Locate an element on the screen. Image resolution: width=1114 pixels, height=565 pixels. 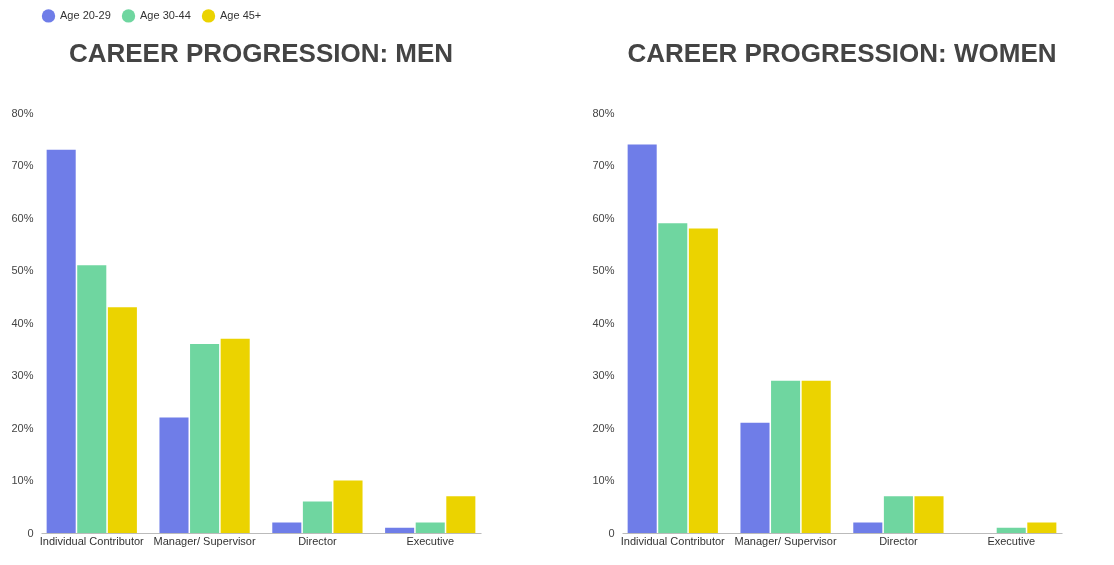
legend-label: Age 45+ is located at coordinates (241, 14).